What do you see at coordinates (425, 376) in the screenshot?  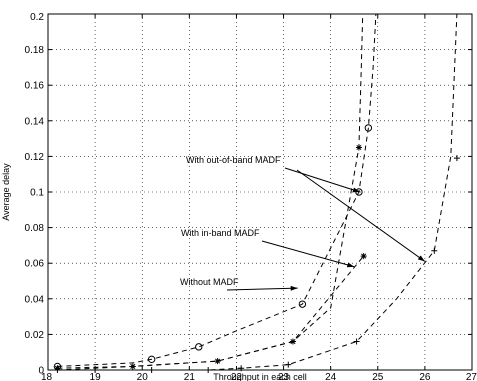 I see `x-tick-label: 26` at bounding box center [425, 376].